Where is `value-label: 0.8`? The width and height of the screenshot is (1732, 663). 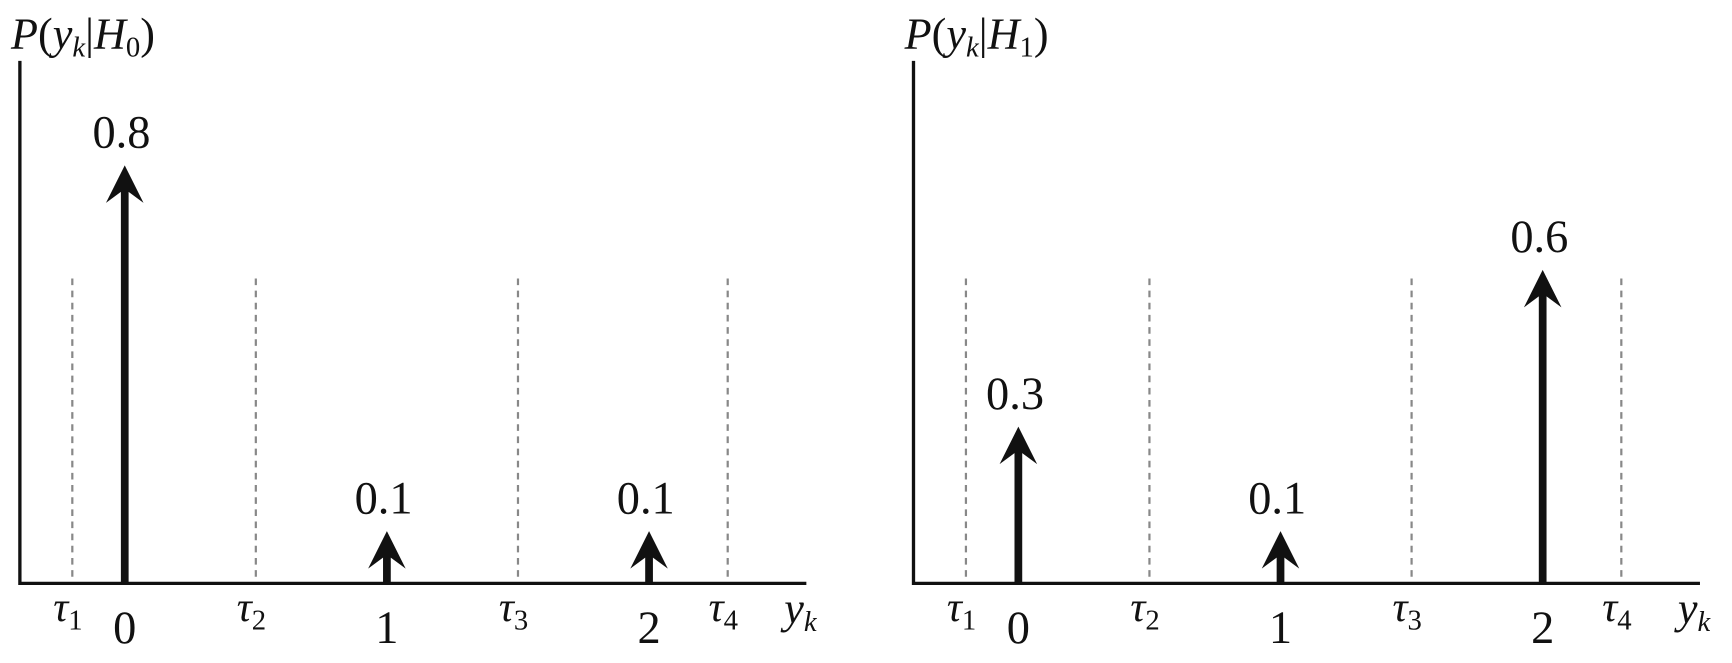
value-label: 0.8 is located at coordinates (121, 133).